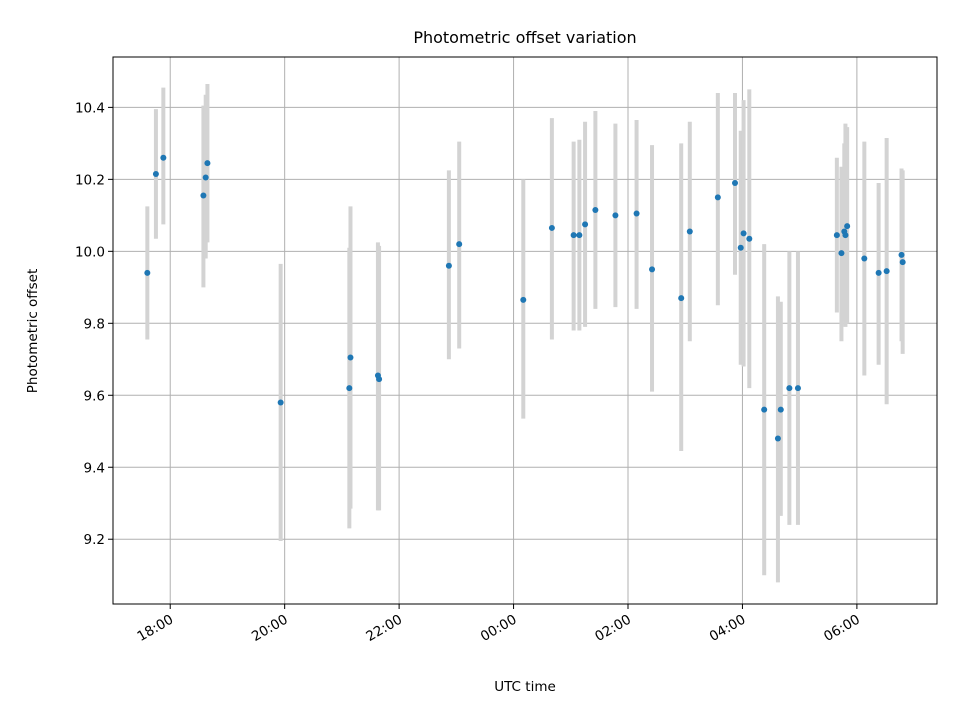  I want to click on y-tick-label: 9.8, so click(94, 324).